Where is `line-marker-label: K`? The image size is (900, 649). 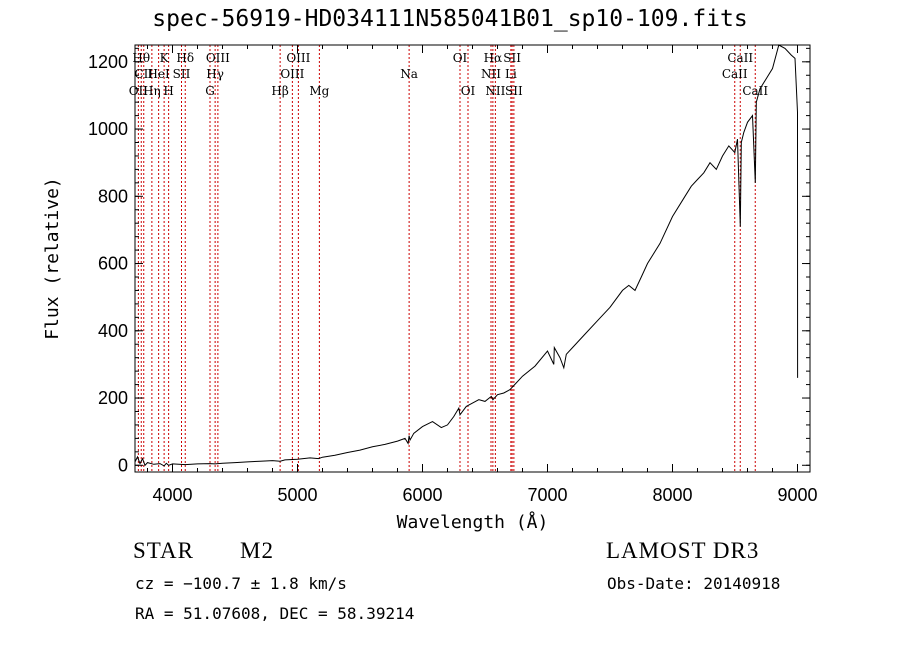
line-marker-label: K is located at coordinates (165, 58).